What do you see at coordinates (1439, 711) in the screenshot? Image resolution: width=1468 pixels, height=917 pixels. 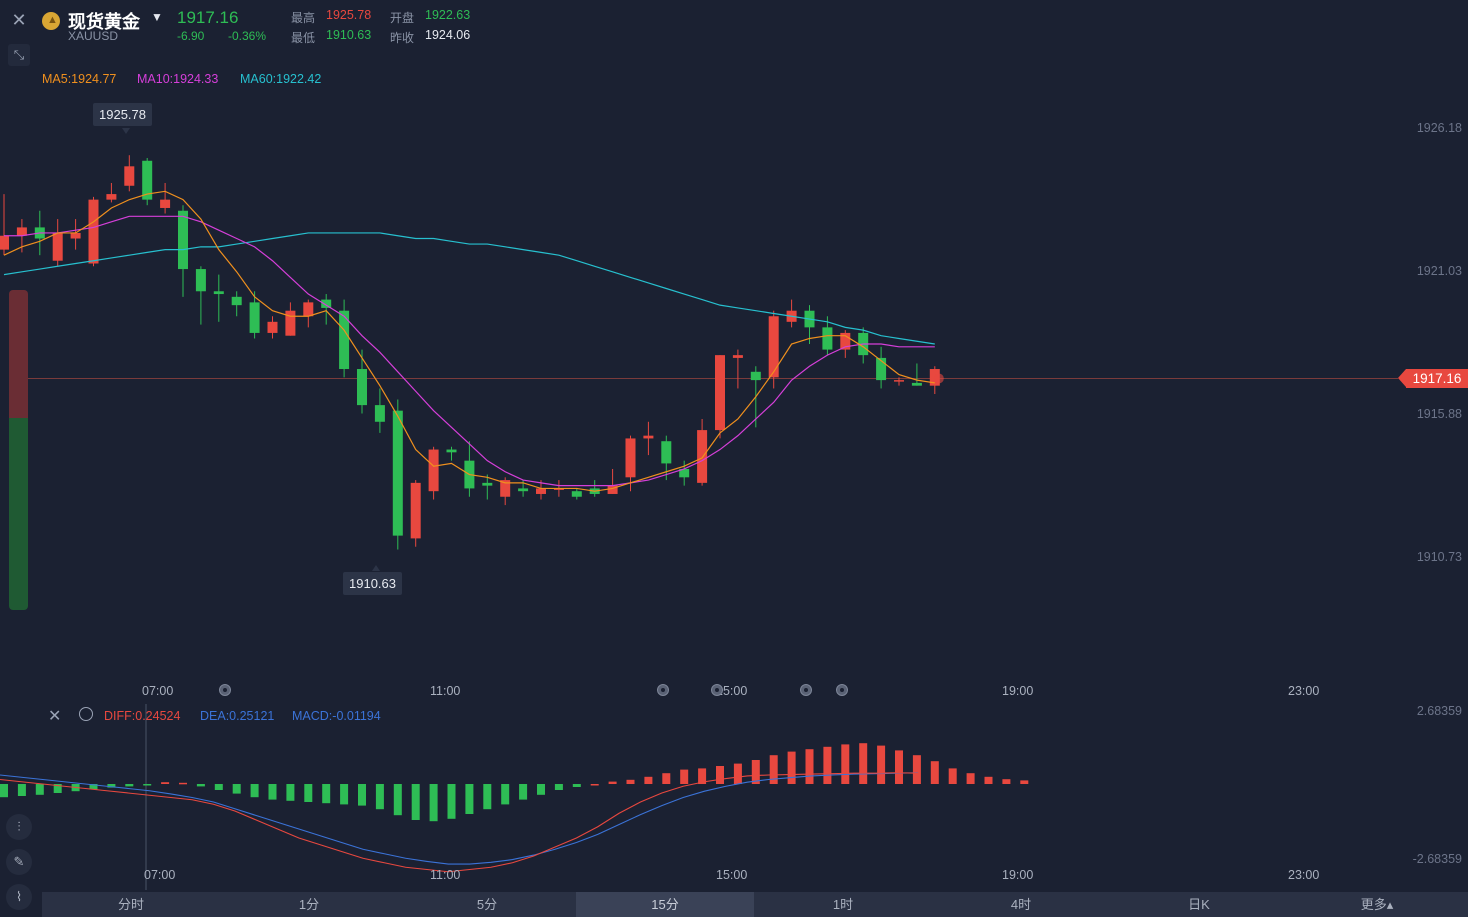 I see `macd-y-top: 2.68359` at bounding box center [1439, 711].